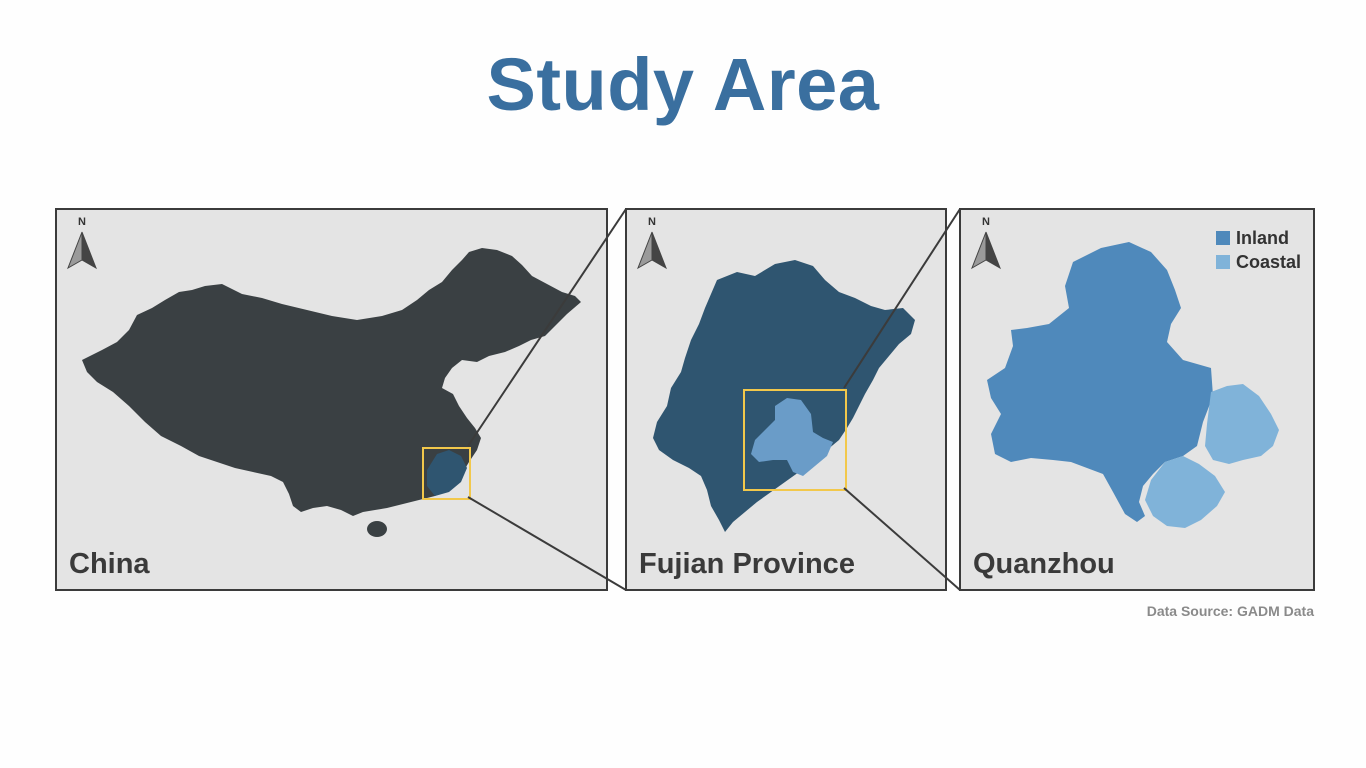 This screenshot has width=1366, height=768. What do you see at coordinates (377, 529) in the screenshot?
I see `hainan-island-shape` at bounding box center [377, 529].